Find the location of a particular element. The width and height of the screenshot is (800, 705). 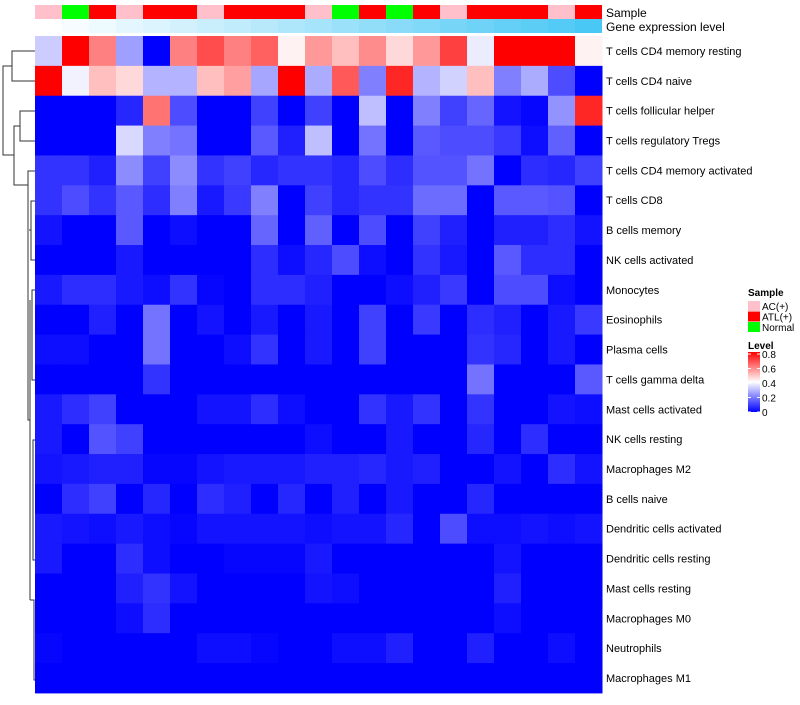

row-label: T cells gamma delta is located at coordinates (655, 380).